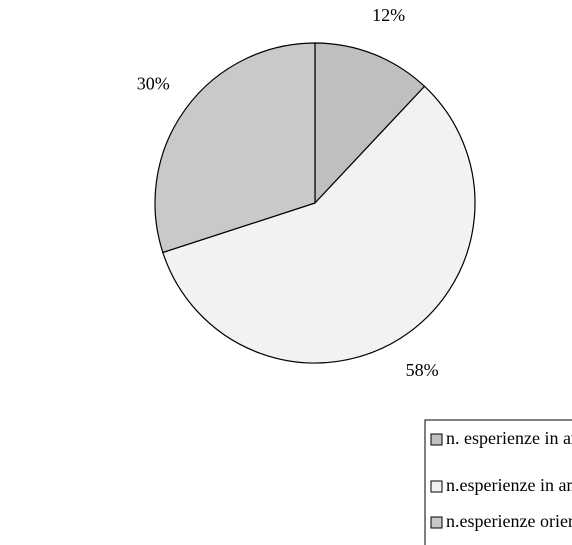  What do you see at coordinates (422, 370) in the screenshot?
I see `value-label: 58%` at bounding box center [422, 370].